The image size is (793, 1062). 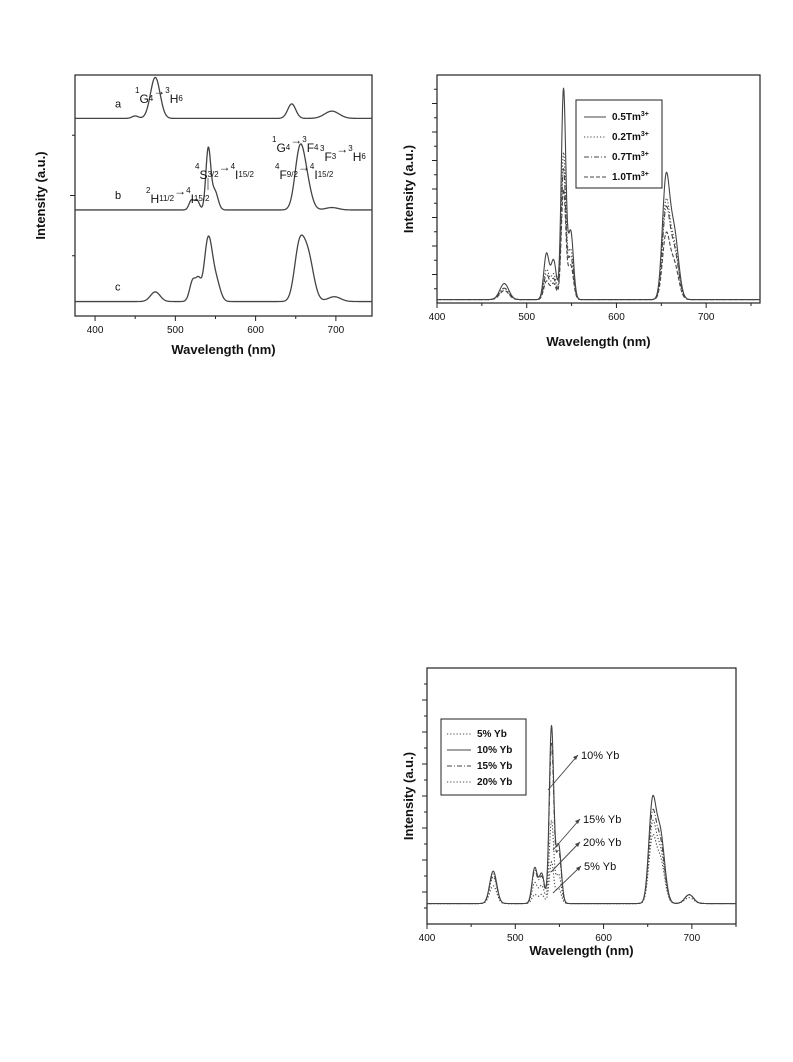 I want to click on legend-label: 0.5Tm3+, so click(x=630, y=117).